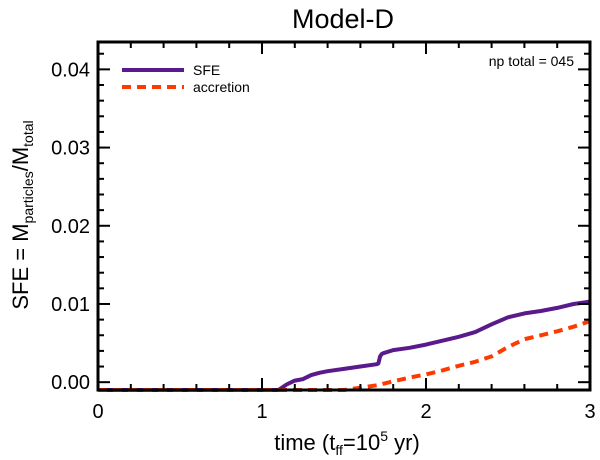 This screenshot has height=460, width=600. What do you see at coordinates (531, 61) in the screenshot?
I see `np-total-annotation: np total = 045` at bounding box center [531, 61].